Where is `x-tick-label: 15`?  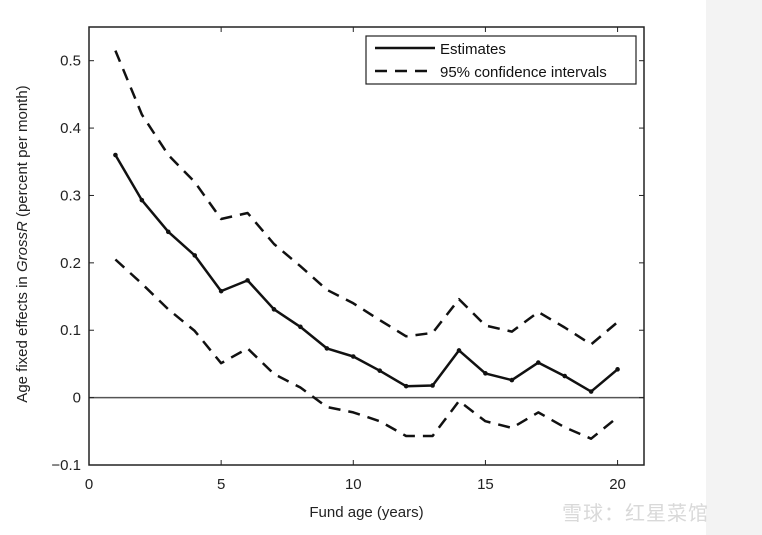 x-tick-label: 15 is located at coordinates (485, 484).